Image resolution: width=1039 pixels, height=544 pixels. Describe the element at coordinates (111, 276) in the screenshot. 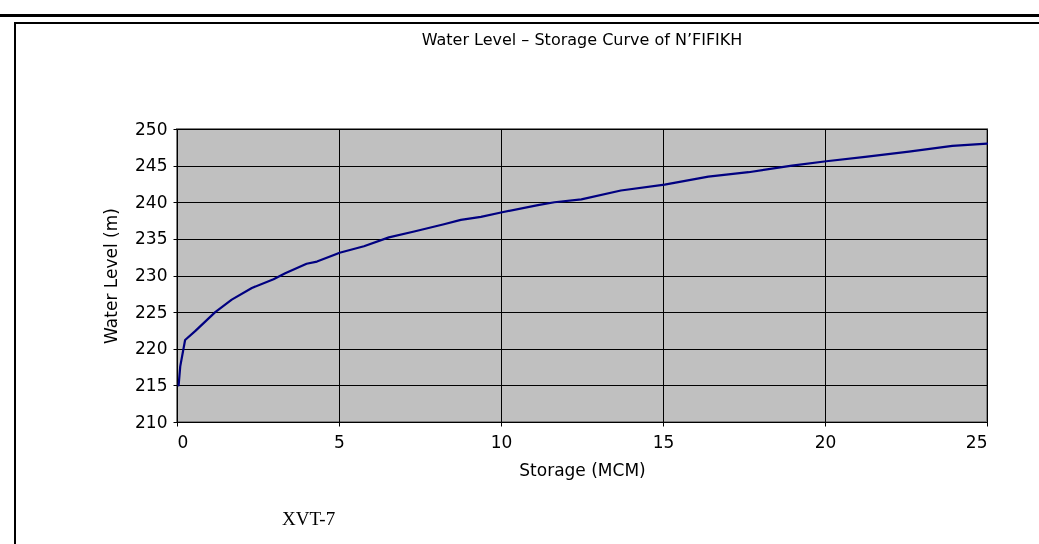

I see `y-axis-title: Water Level (m)` at that location.